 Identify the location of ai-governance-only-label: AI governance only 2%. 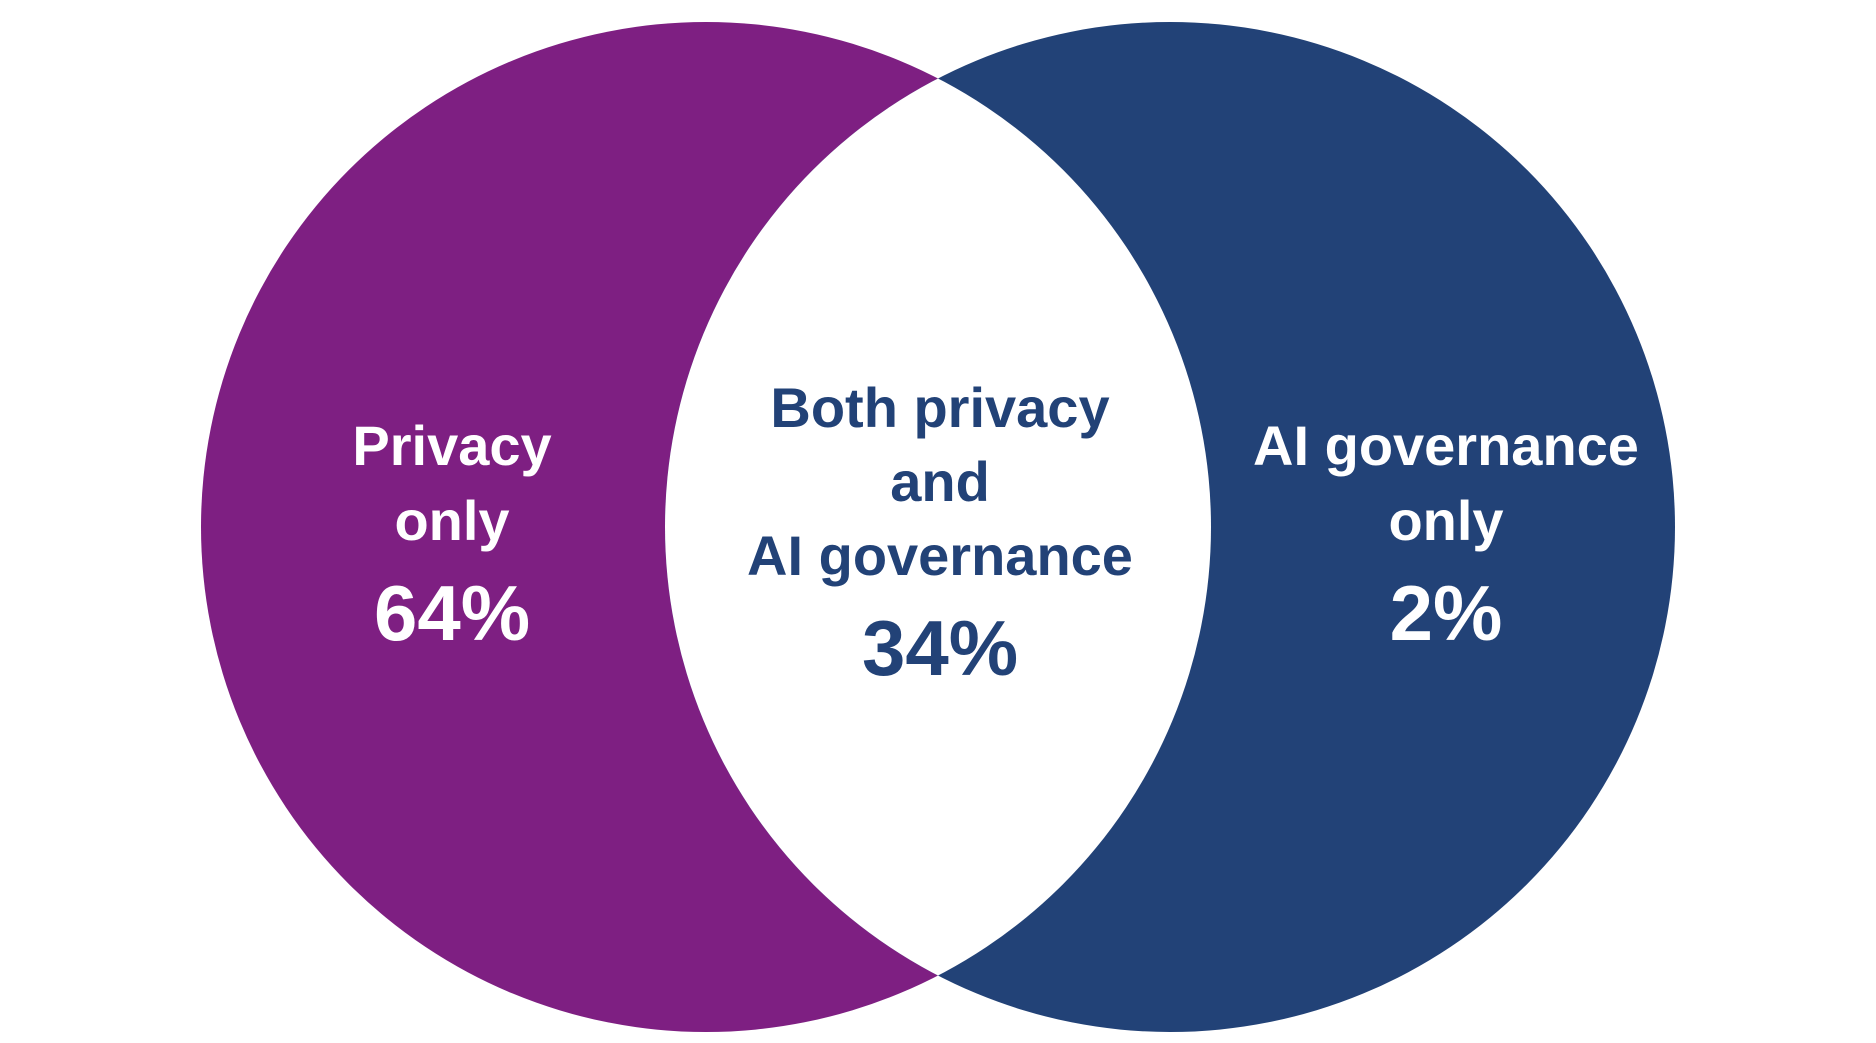
(1446, 535).